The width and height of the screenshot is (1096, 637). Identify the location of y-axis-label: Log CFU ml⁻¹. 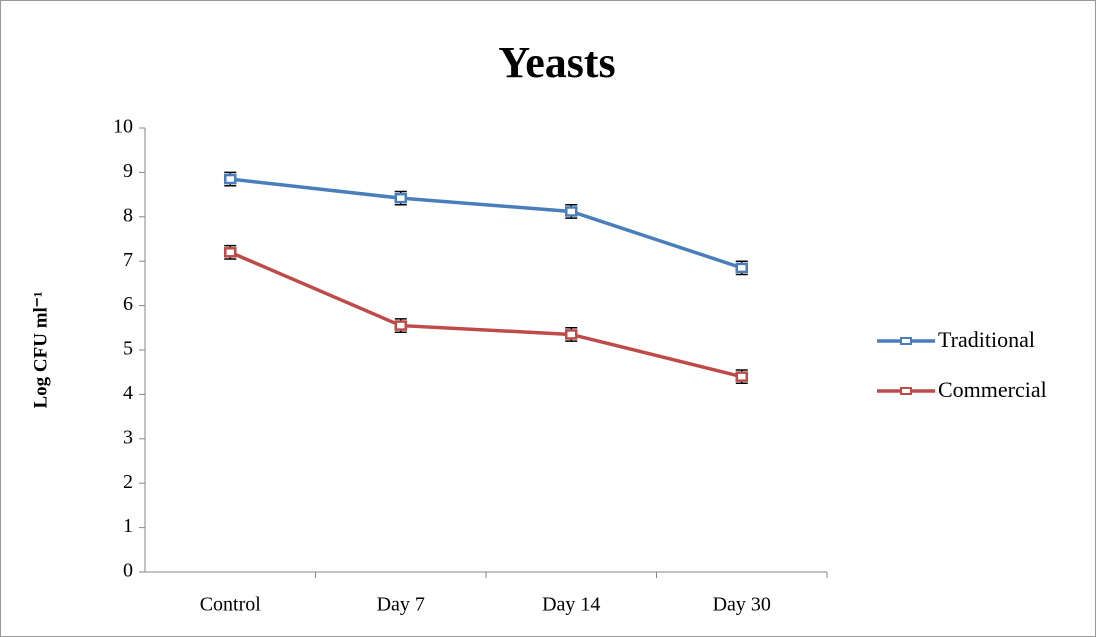
(40, 349).